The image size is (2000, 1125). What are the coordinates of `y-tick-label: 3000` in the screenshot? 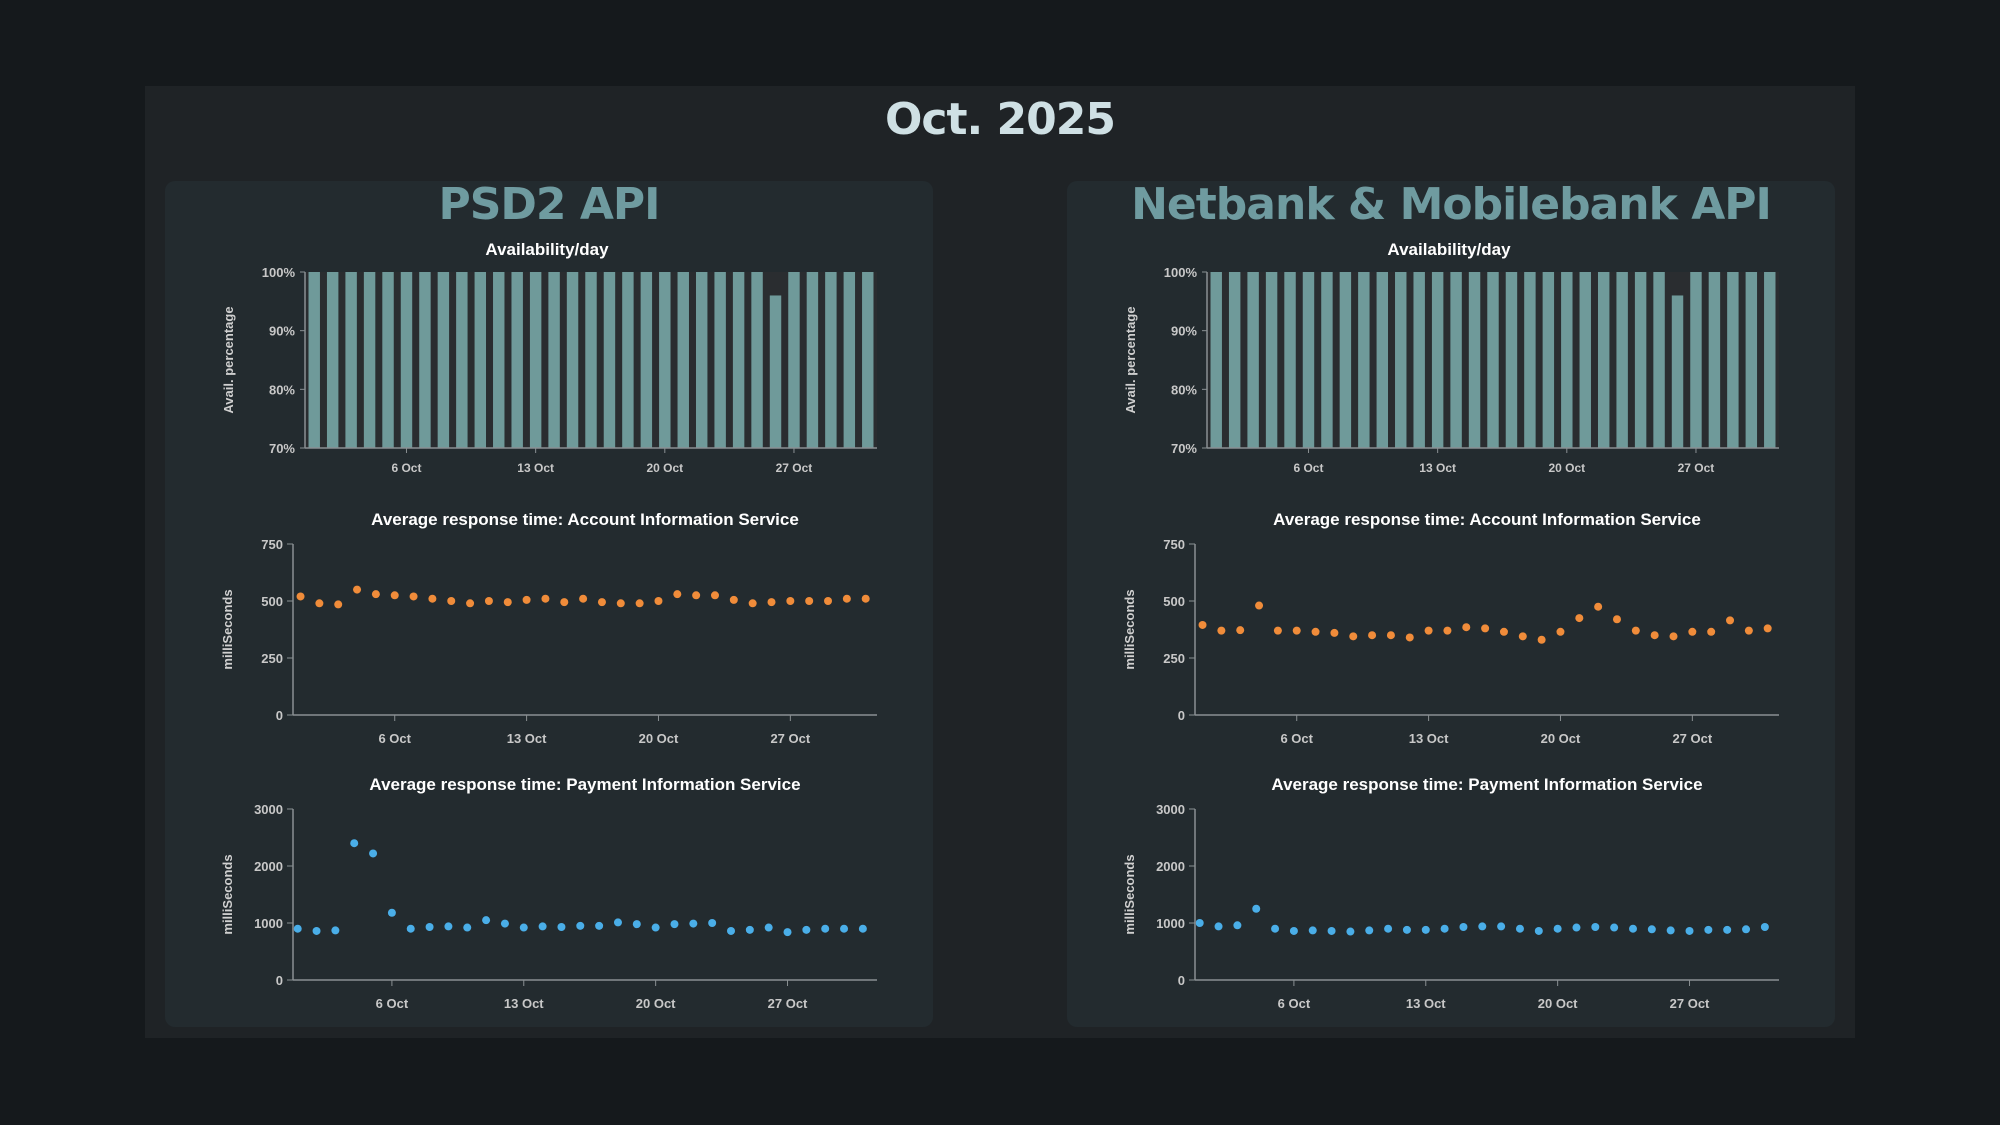 It's located at (1170, 809).